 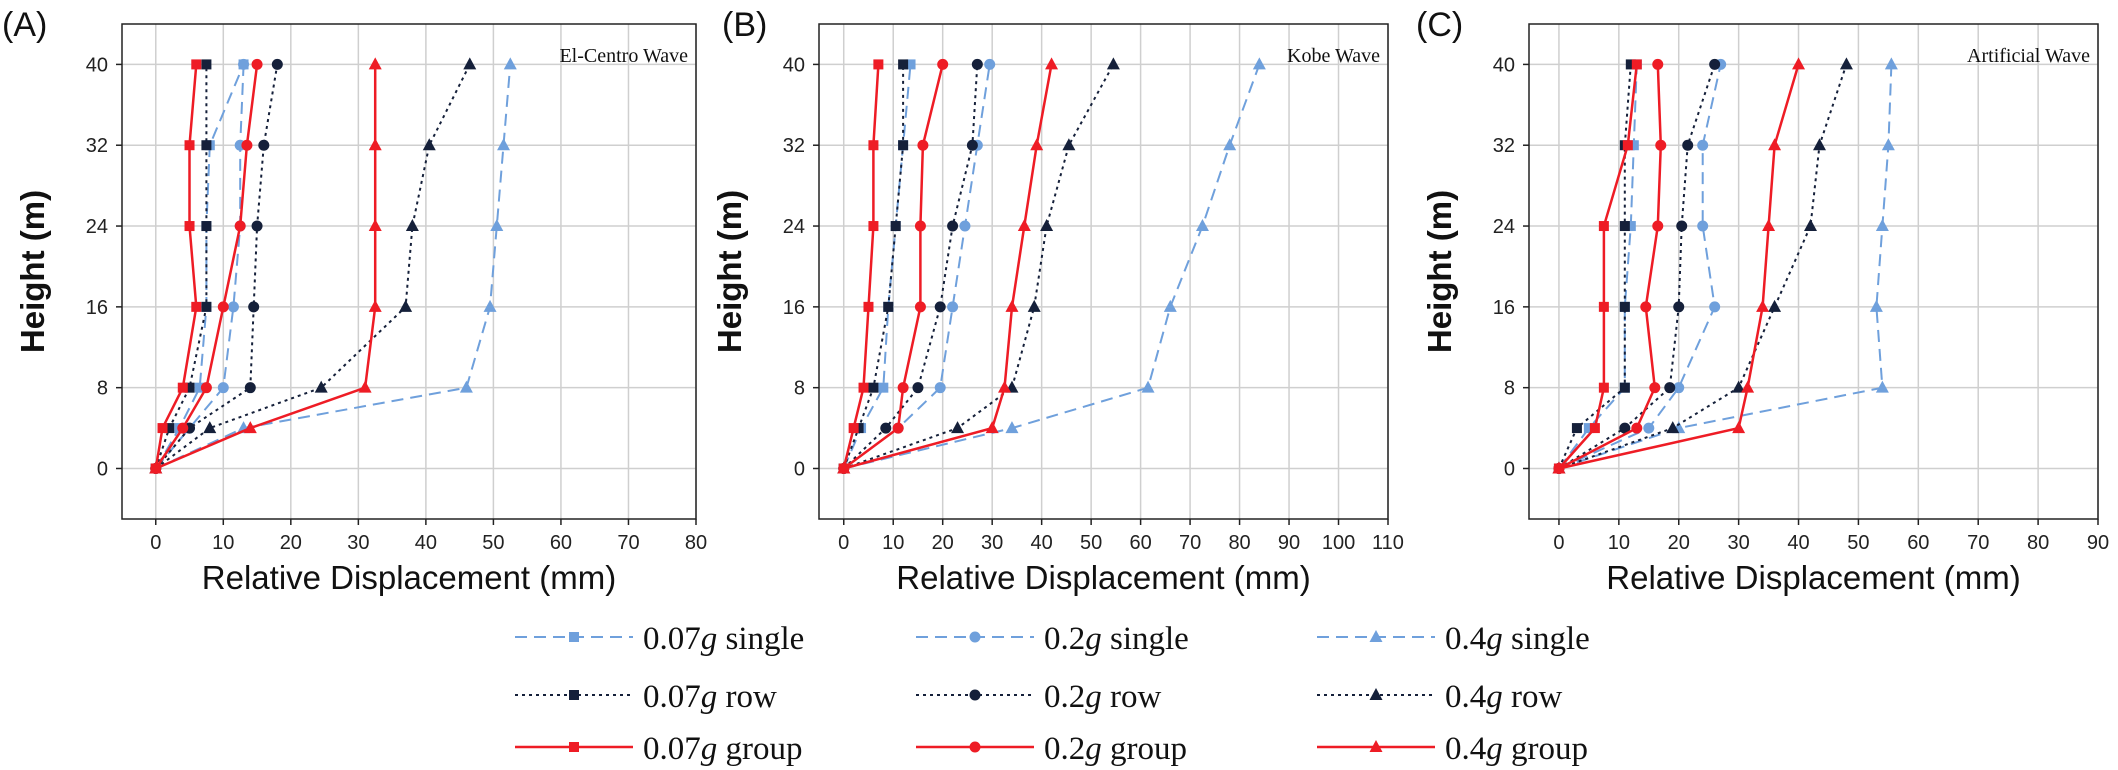 I want to click on series-0-4g-row, so click(x=978, y=265).